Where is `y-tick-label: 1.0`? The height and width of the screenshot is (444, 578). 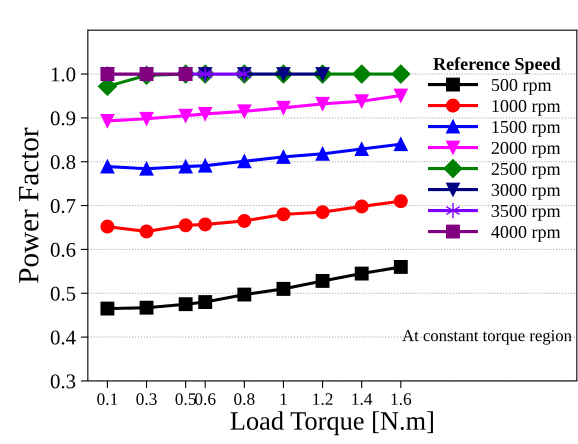
y-tick-label: 1.0 is located at coordinates (64, 74).